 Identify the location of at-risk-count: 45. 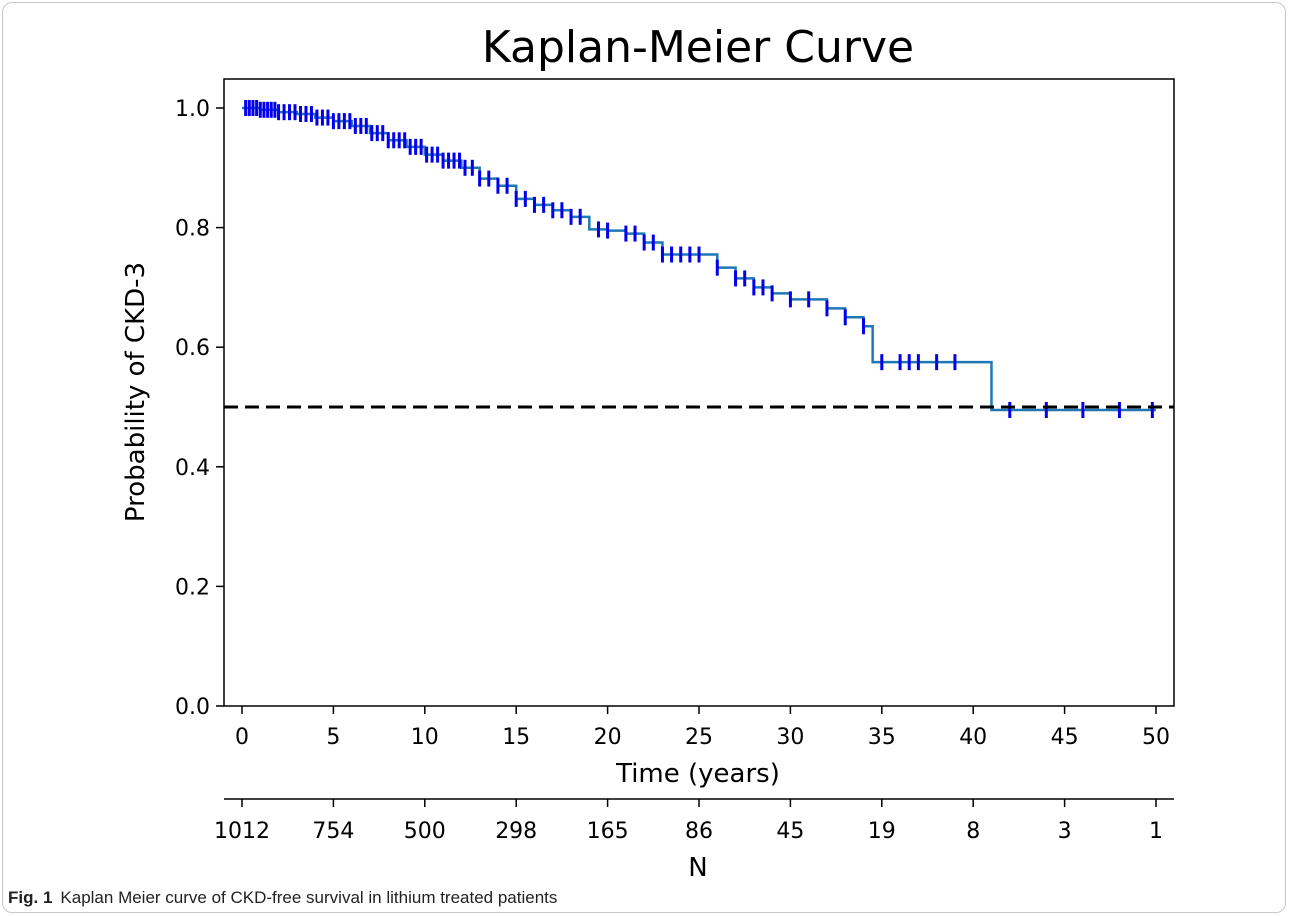
(790, 831).